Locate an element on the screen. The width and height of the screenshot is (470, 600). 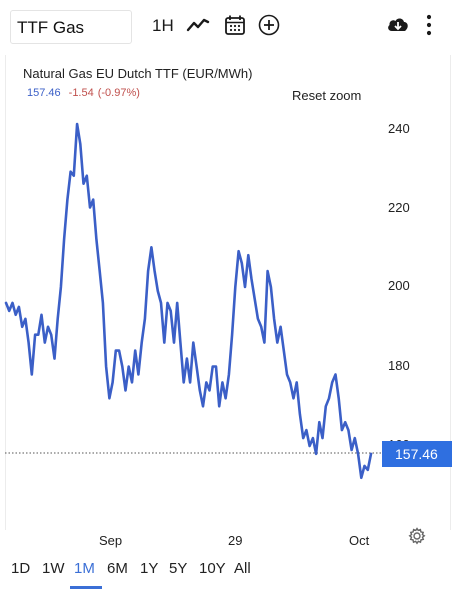
y-tick-label: 180 is located at coordinates (399, 365).